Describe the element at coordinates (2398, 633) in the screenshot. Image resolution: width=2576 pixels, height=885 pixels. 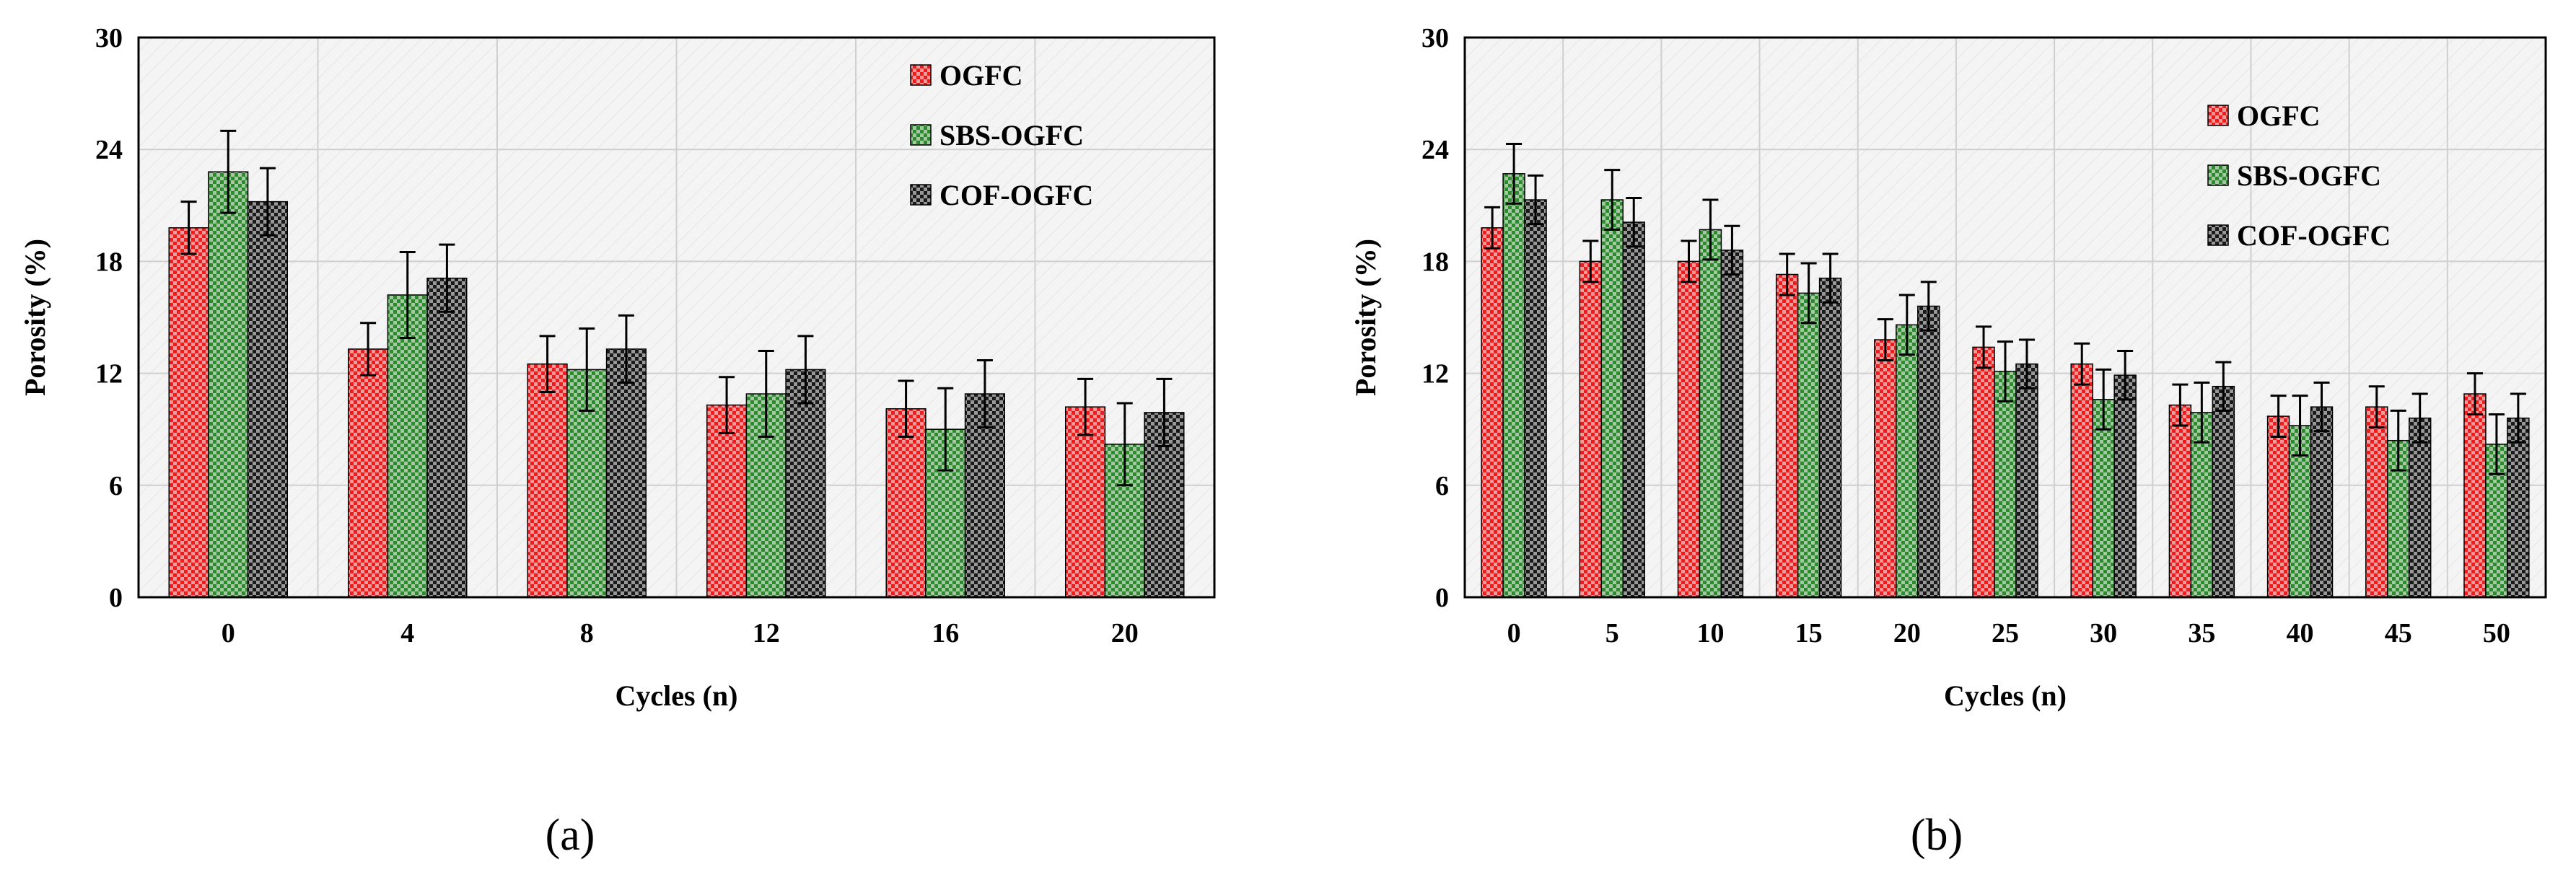
I see `x-tick-label: 45` at that location.